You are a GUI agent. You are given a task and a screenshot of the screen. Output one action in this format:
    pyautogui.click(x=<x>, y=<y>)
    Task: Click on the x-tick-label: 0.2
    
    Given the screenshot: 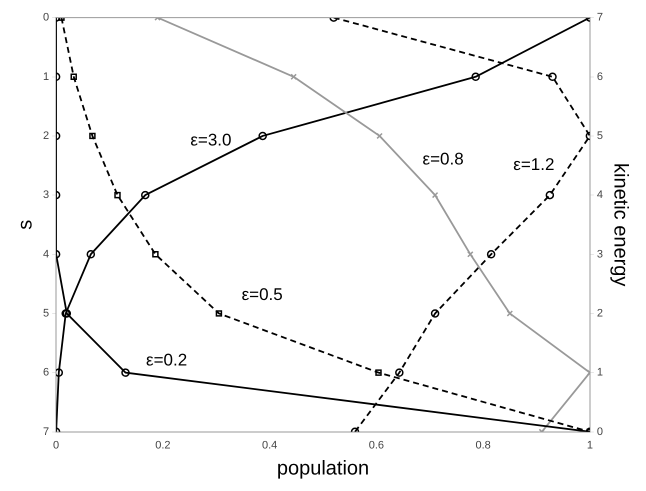 What is the action you would take?
    pyautogui.click(x=163, y=445)
    